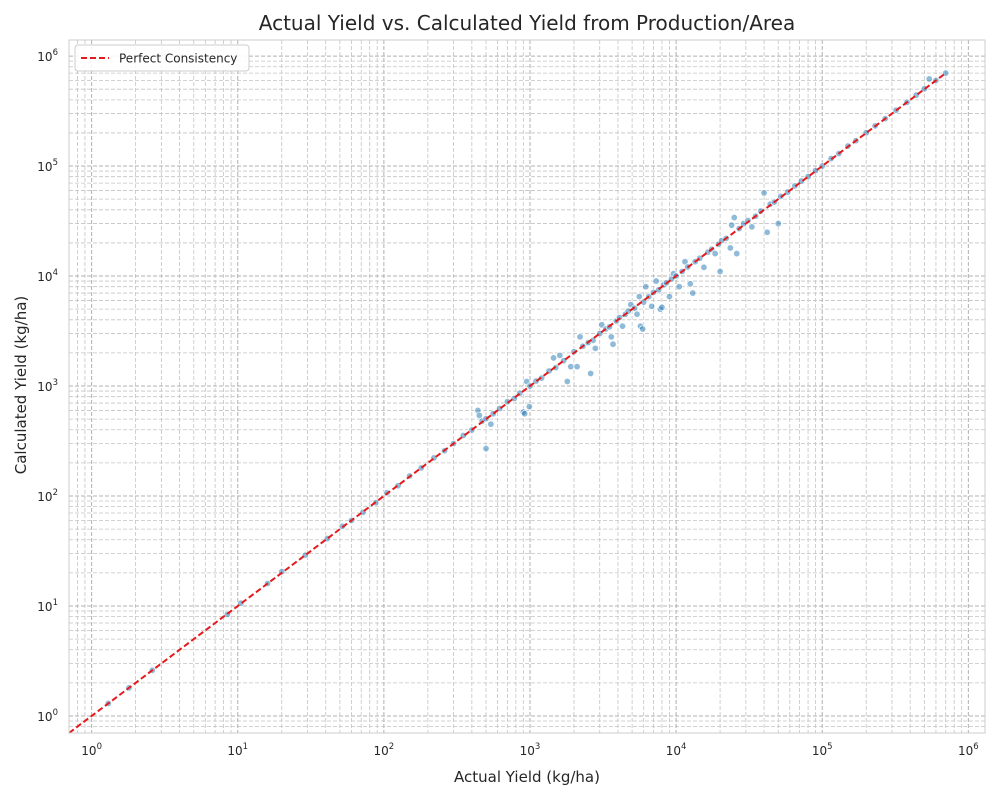 This screenshot has height=800, width=1000. I want to click on y-tick-labels: 10⁰ 10¹ 10² 10³ 10⁴ 10⁵ 10⁶, so click(47, 386).